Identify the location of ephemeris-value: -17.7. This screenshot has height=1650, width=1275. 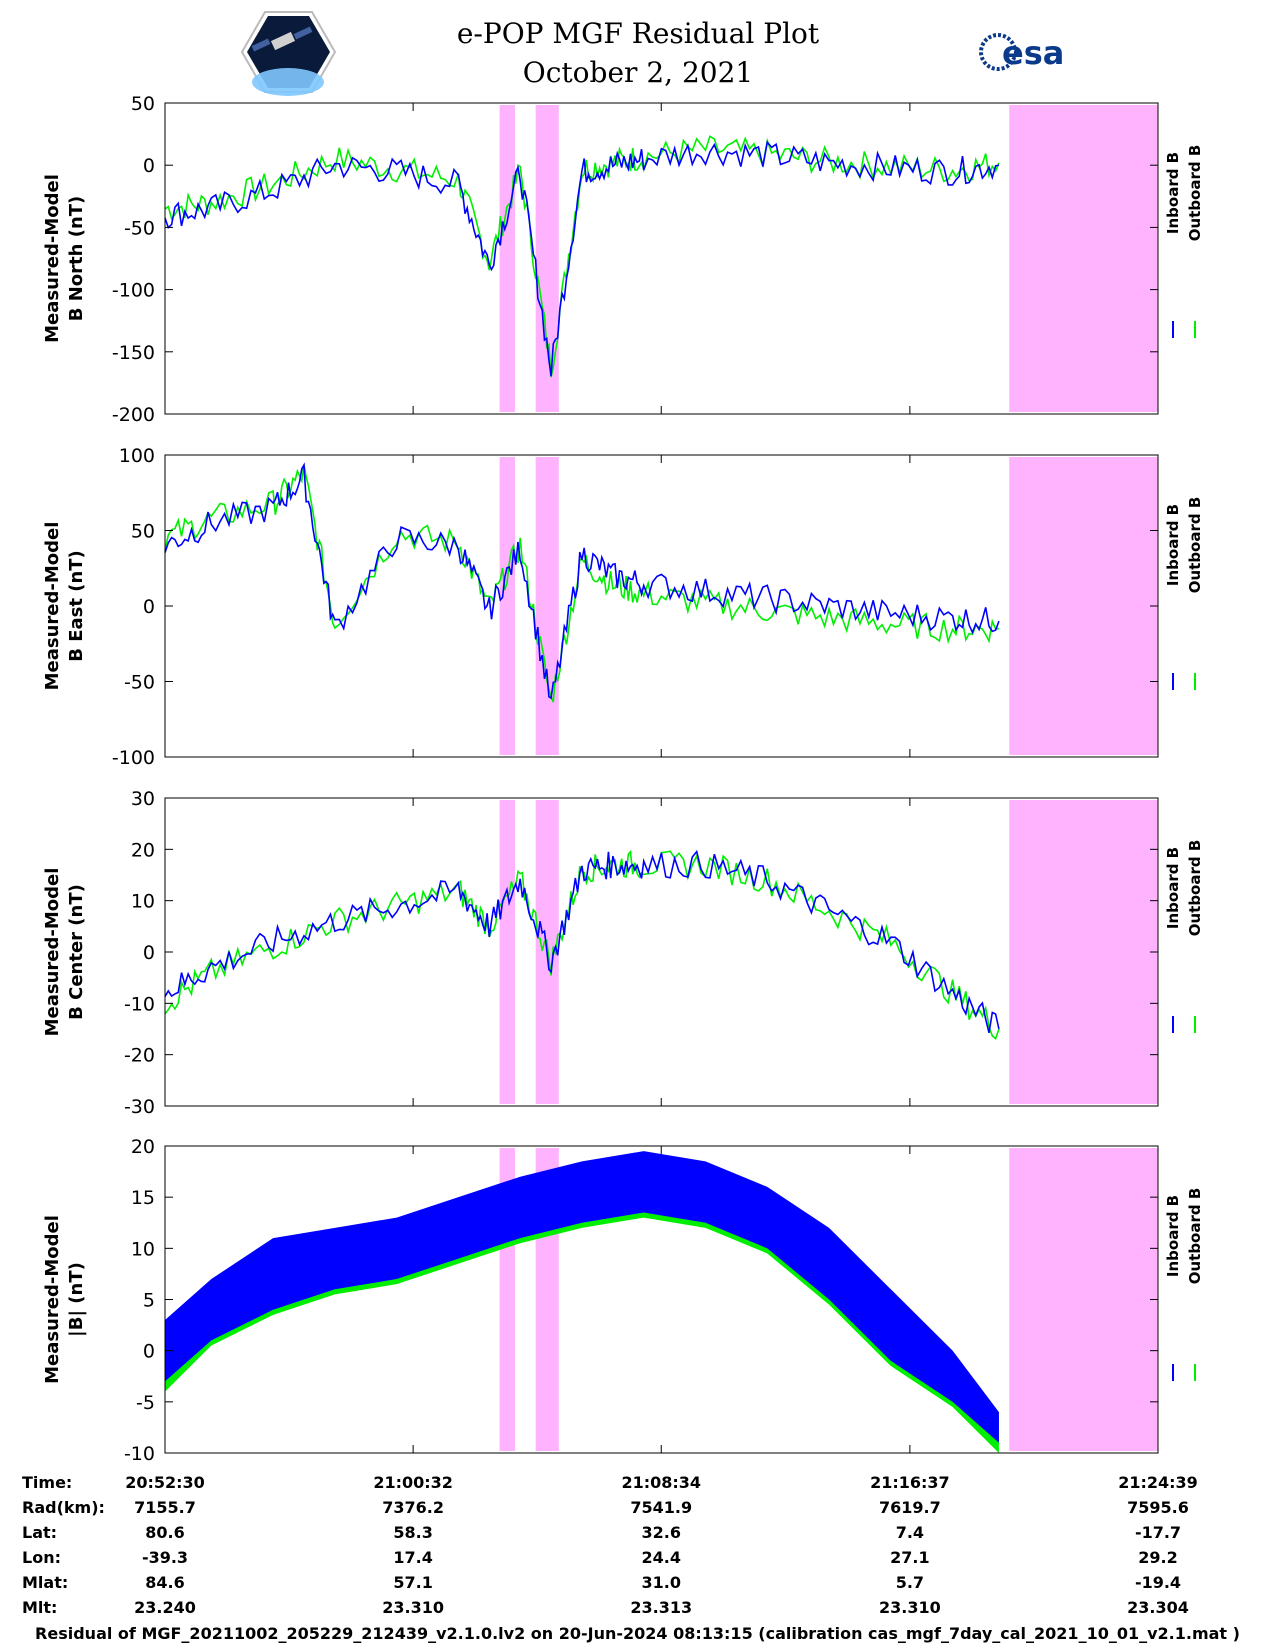
(1158, 1532).